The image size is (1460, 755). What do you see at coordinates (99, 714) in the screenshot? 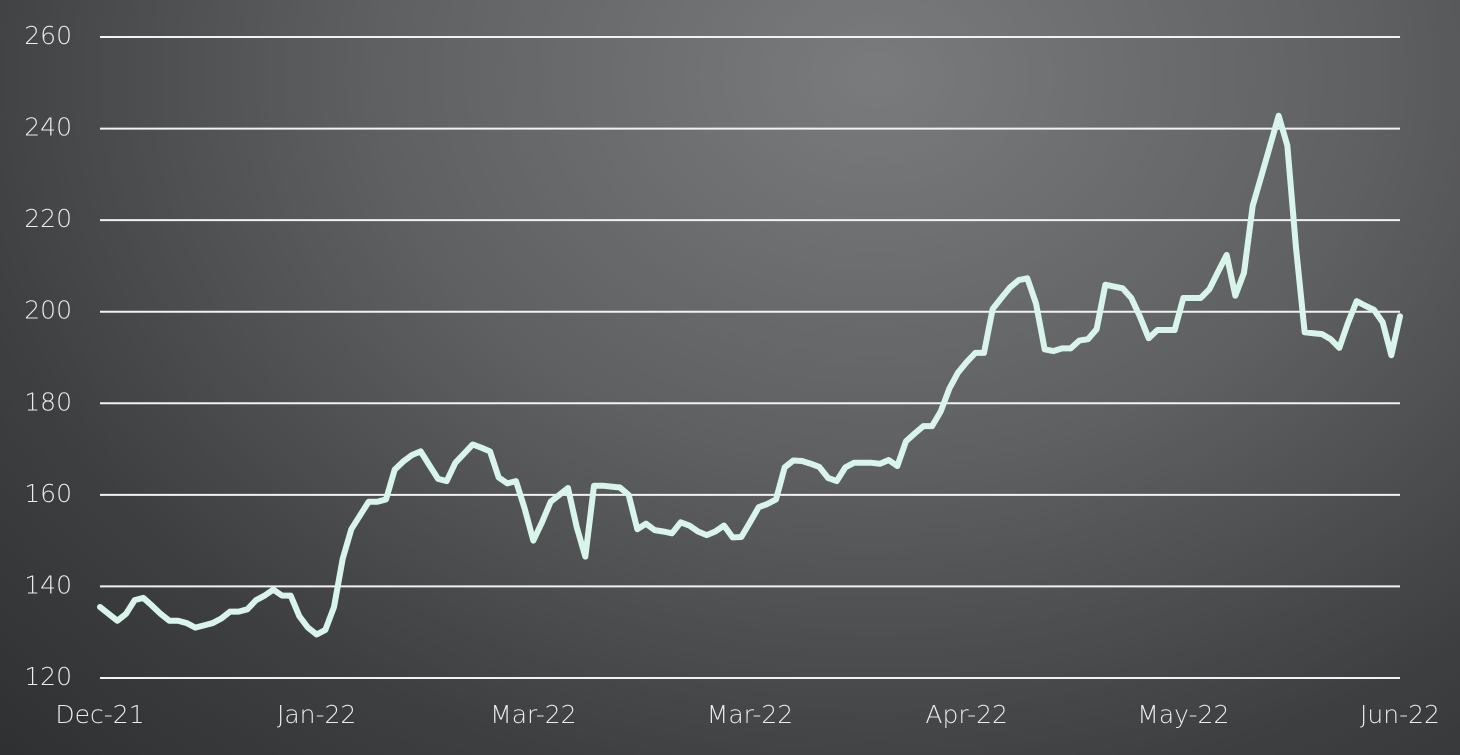
I see `x-tick-label: Dec-21` at bounding box center [99, 714].